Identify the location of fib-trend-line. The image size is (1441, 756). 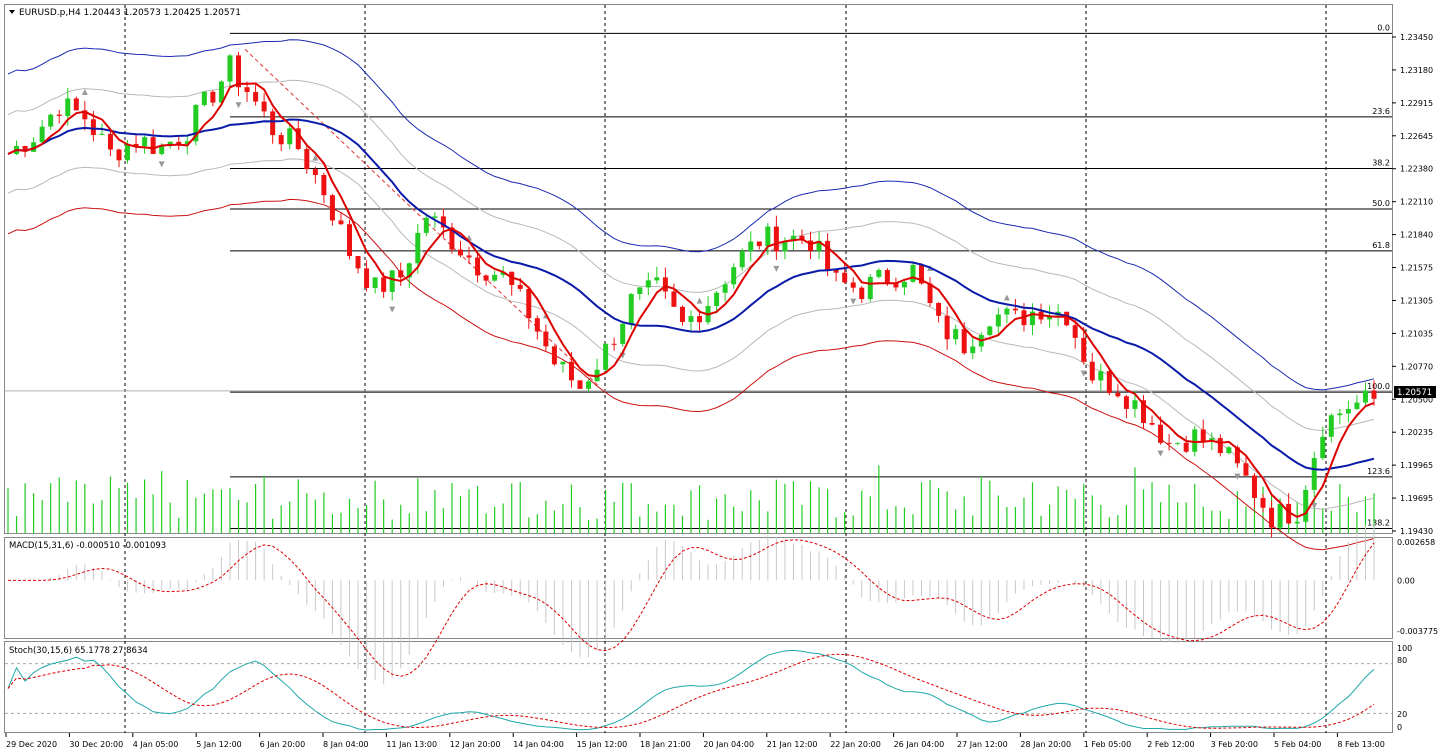
(422, 218).